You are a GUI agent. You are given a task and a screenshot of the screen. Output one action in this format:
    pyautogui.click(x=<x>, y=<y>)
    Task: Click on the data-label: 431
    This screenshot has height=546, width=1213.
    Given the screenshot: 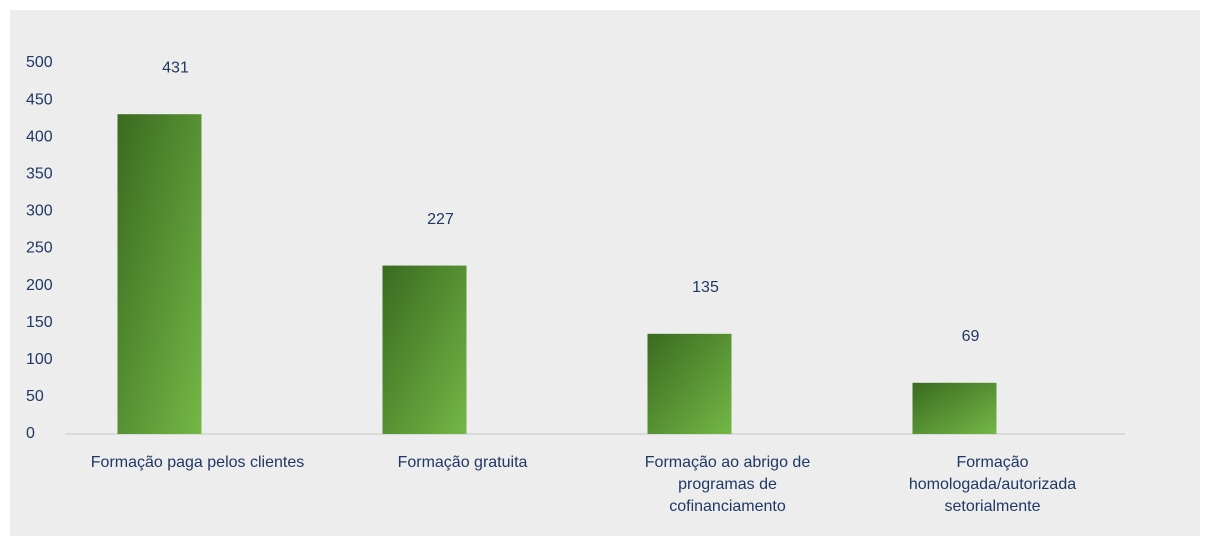 What is the action you would take?
    pyautogui.click(x=175, y=67)
    